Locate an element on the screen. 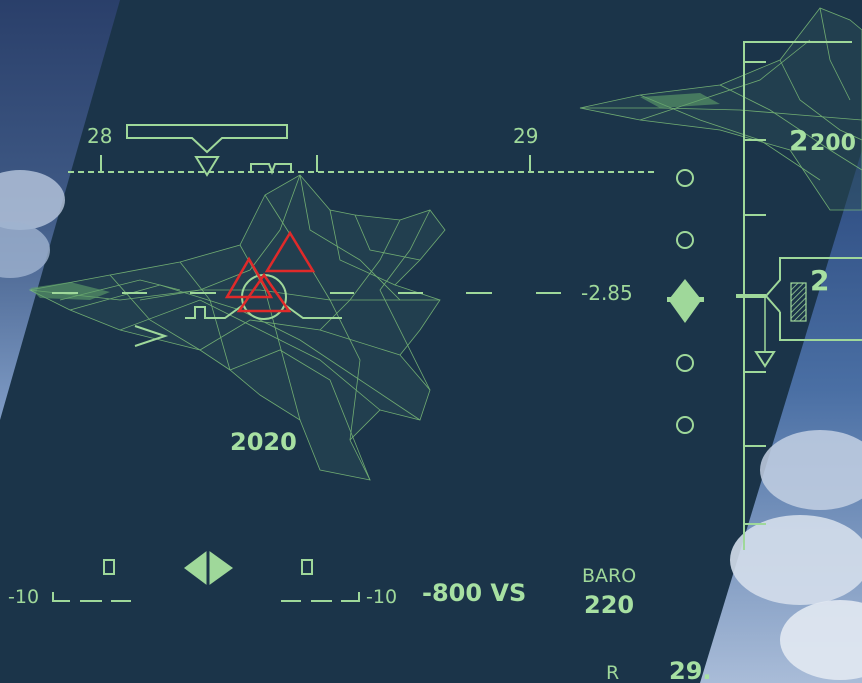 This screenshot has height=683, width=862. baro-value: 220 is located at coordinates (609, 605).